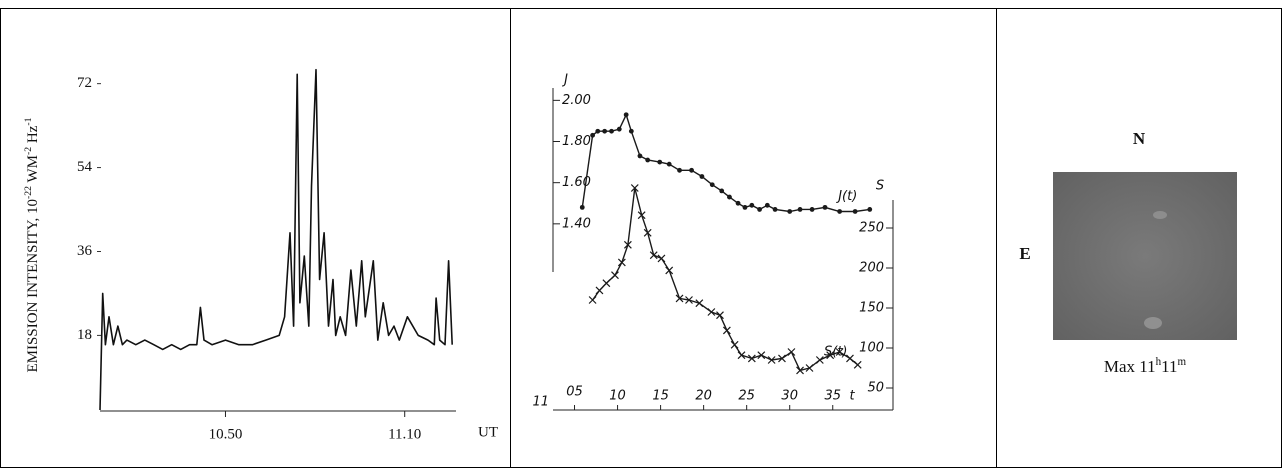 This screenshot has height=476, width=1282. What do you see at coordinates (33, 170) in the screenshot?
I see `label-part: WM` at bounding box center [33, 170].